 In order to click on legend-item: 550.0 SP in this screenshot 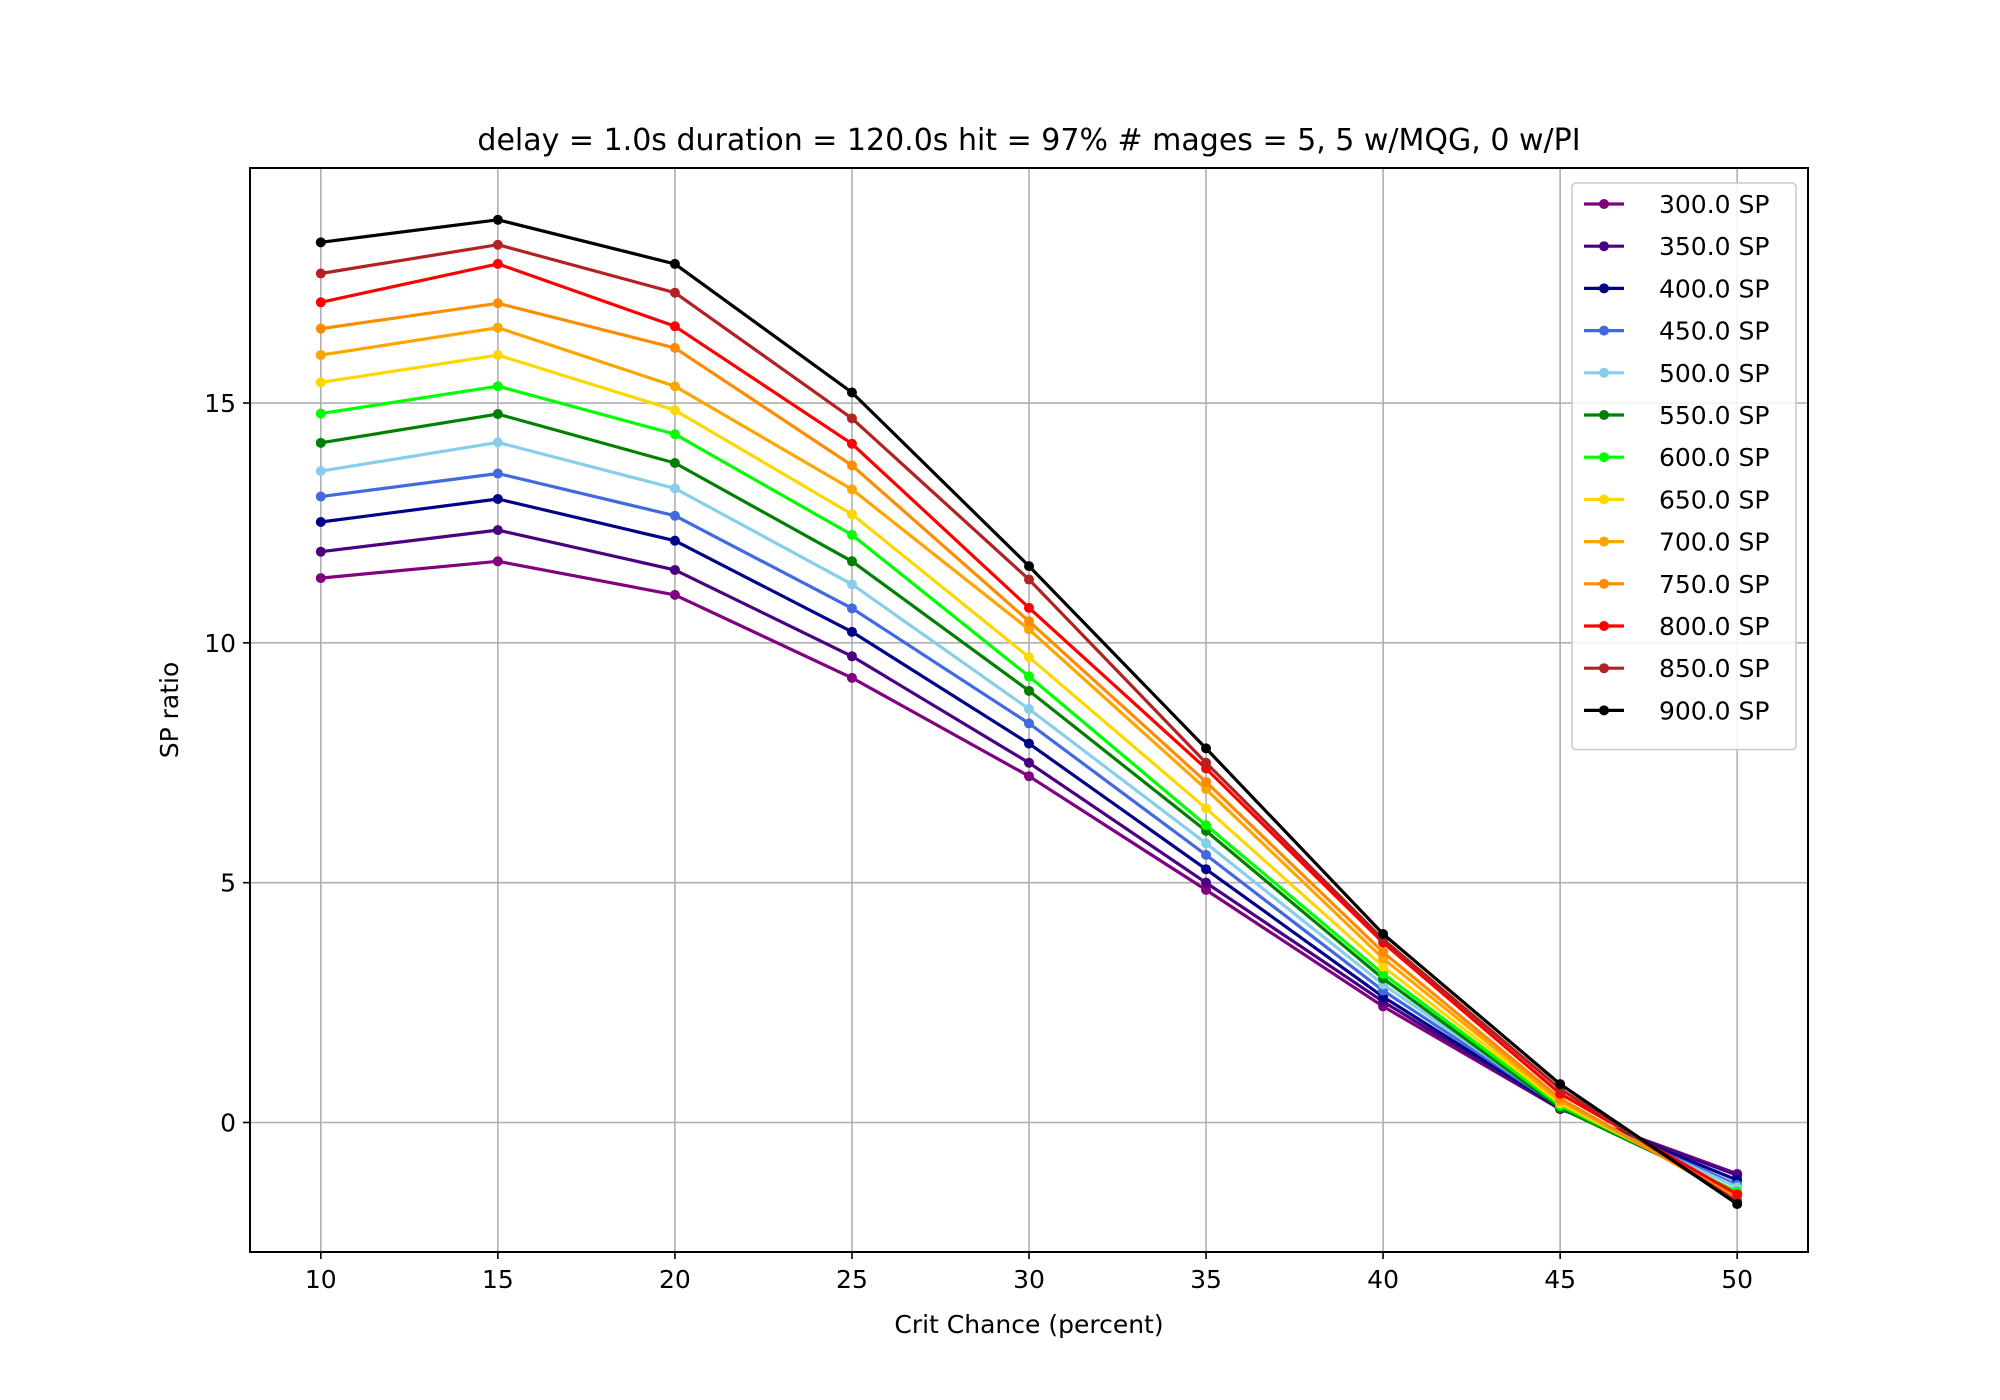, I will do `click(1676, 415)`.